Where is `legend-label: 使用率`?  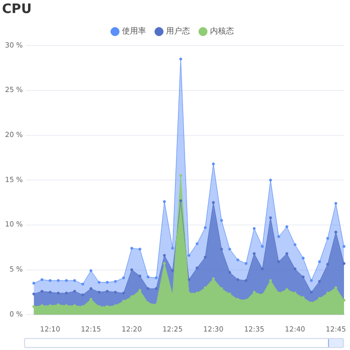 legend-label: 使用率 is located at coordinates (134, 31).